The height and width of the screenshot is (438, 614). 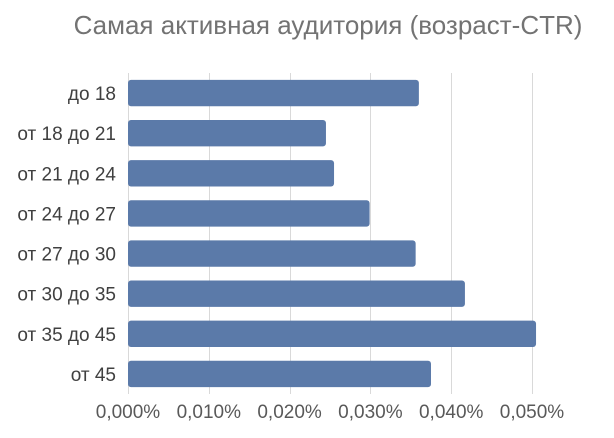 I want to click on category-label: от 21 до 24, so click(x=66, y=174).